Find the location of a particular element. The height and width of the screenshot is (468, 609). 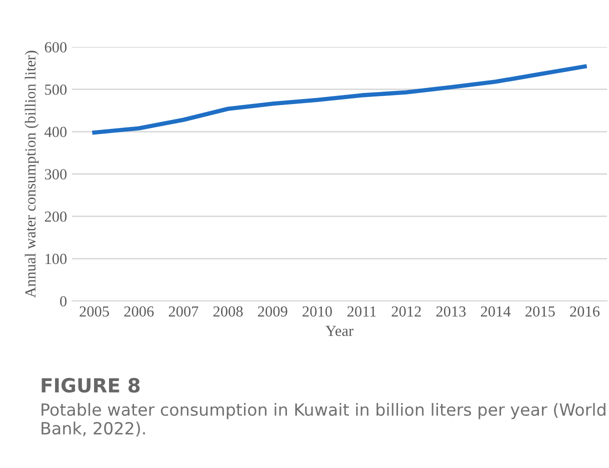

x-tick-label: 2008 is located at coordinates (228, 311).